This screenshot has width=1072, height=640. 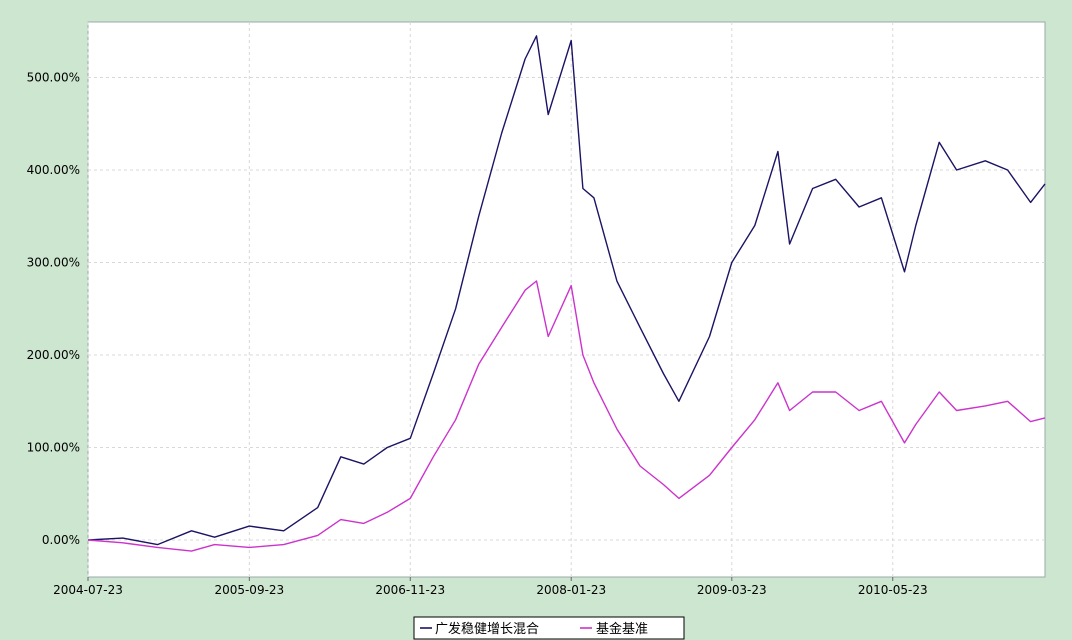 I want to click on y-tick-label: 400.00%, so click(x=53, y=170).